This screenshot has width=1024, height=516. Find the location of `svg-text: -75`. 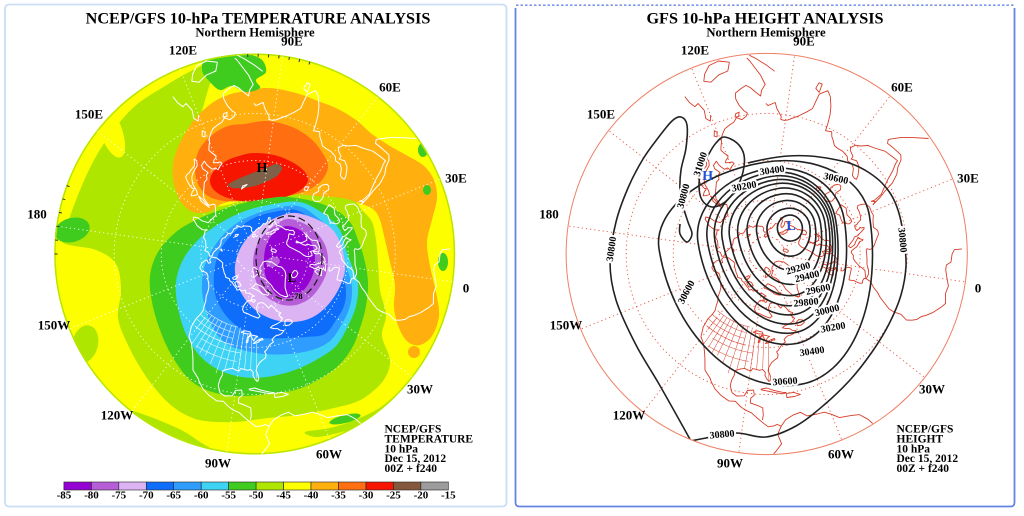

svg-text: -75 is located at coordinates (118, 496).